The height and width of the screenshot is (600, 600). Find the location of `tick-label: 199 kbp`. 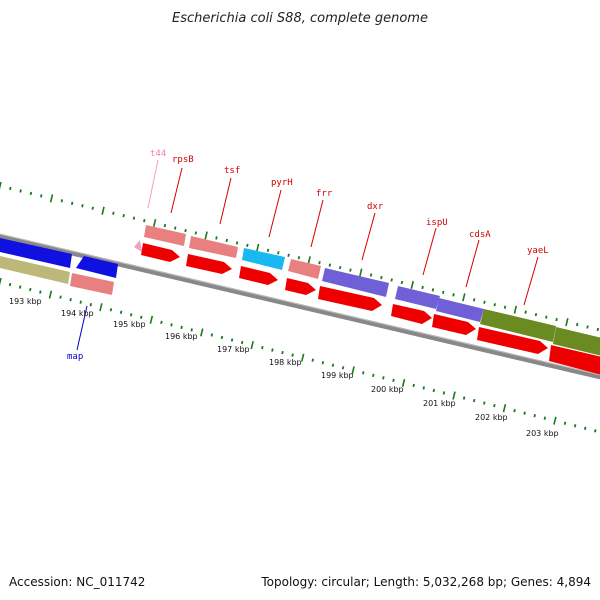

tick-label: 199 kbp is located at coordinates (337, 375).